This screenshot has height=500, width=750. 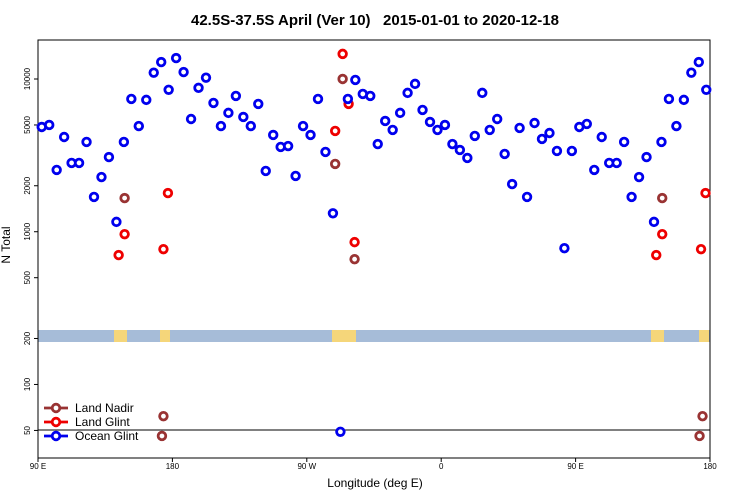 I want to click on x-tick-label: 90 W, so click(x=306, y=466).